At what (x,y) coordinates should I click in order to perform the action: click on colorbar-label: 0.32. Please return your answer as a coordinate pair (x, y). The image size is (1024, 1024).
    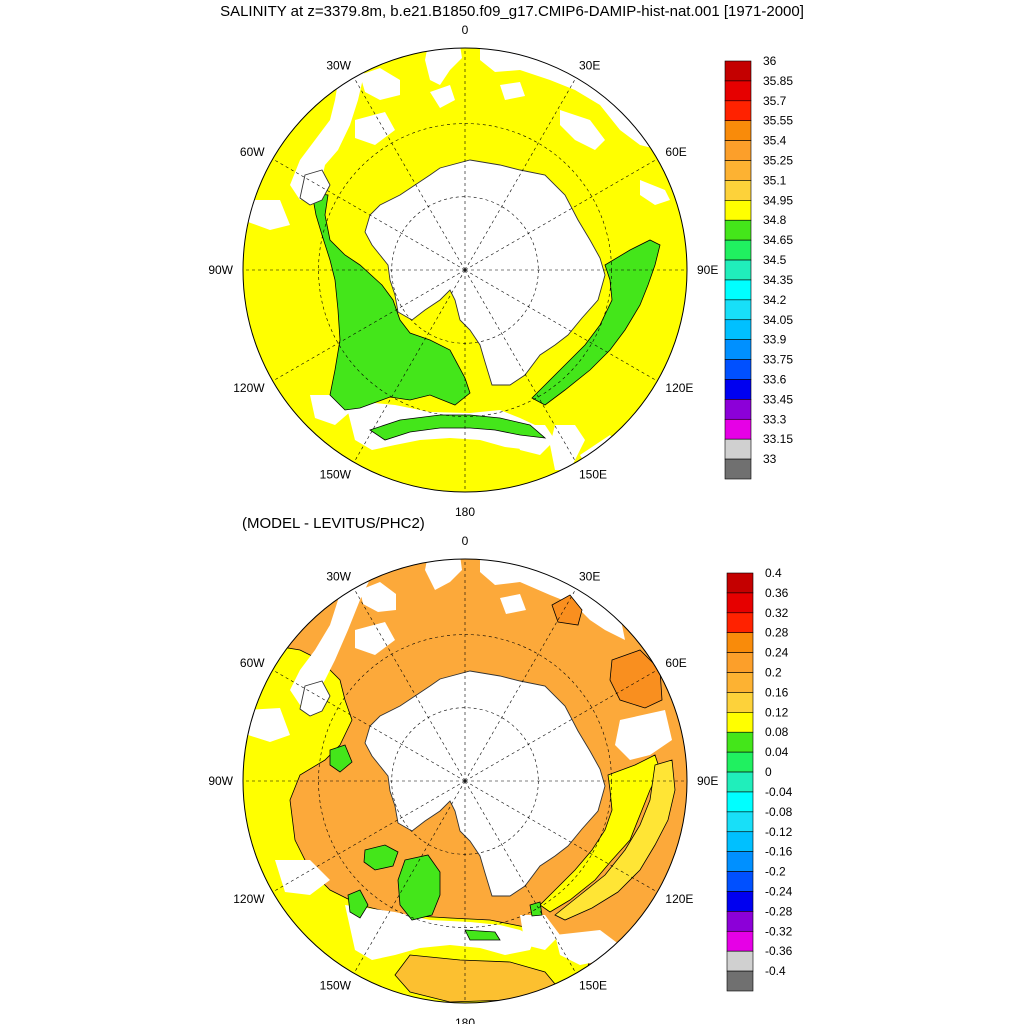
    Looking at the image, I should click on (777, 613).